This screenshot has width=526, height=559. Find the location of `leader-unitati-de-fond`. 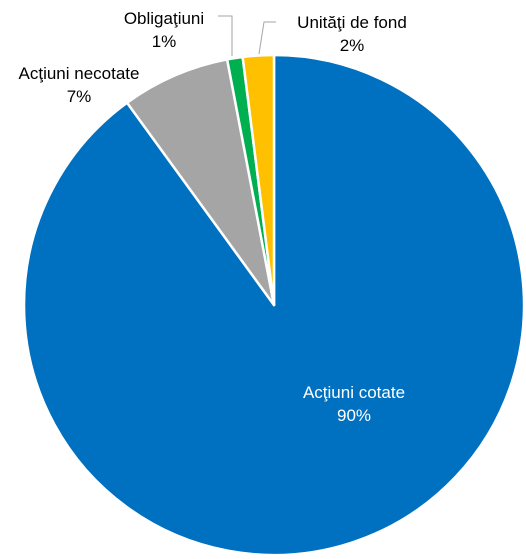

leader-unitati-de-fond is located at coordinates (267, 38).